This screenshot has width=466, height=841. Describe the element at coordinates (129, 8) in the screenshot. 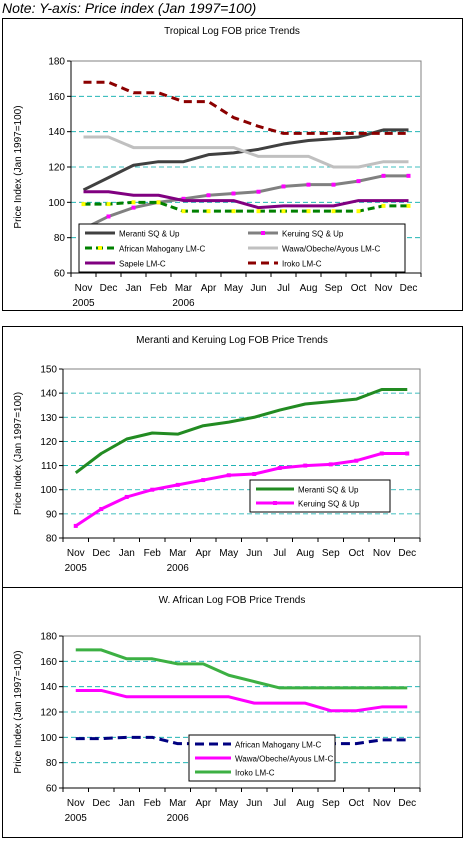

I see `y-axis-note: Note: Y-axis: Price index (Jan 1997=100)` at that location.